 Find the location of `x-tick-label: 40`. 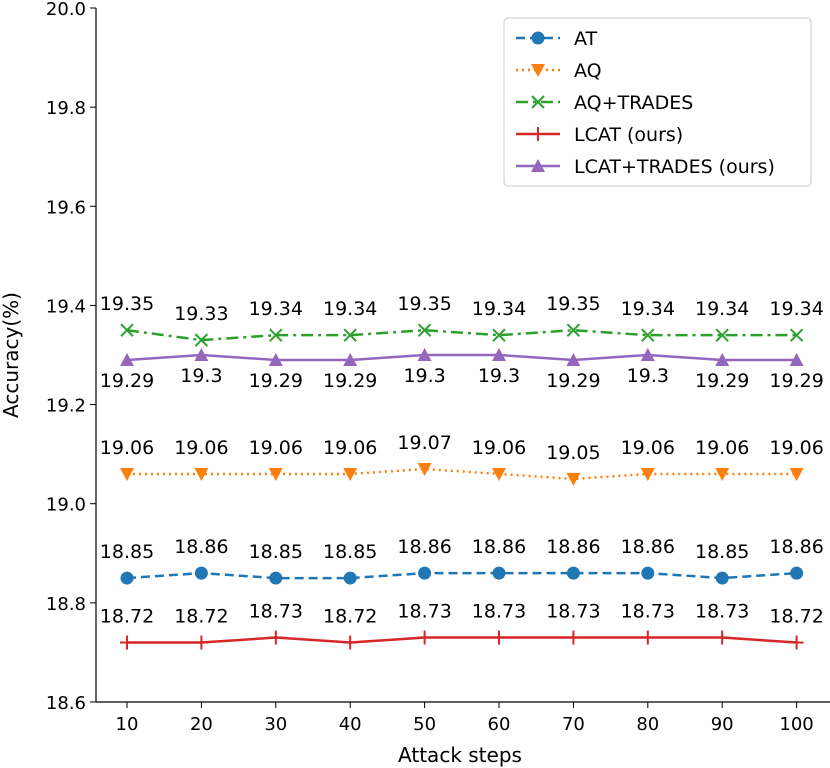

x-tick-label: 40 is located at coordinates (350, 724).